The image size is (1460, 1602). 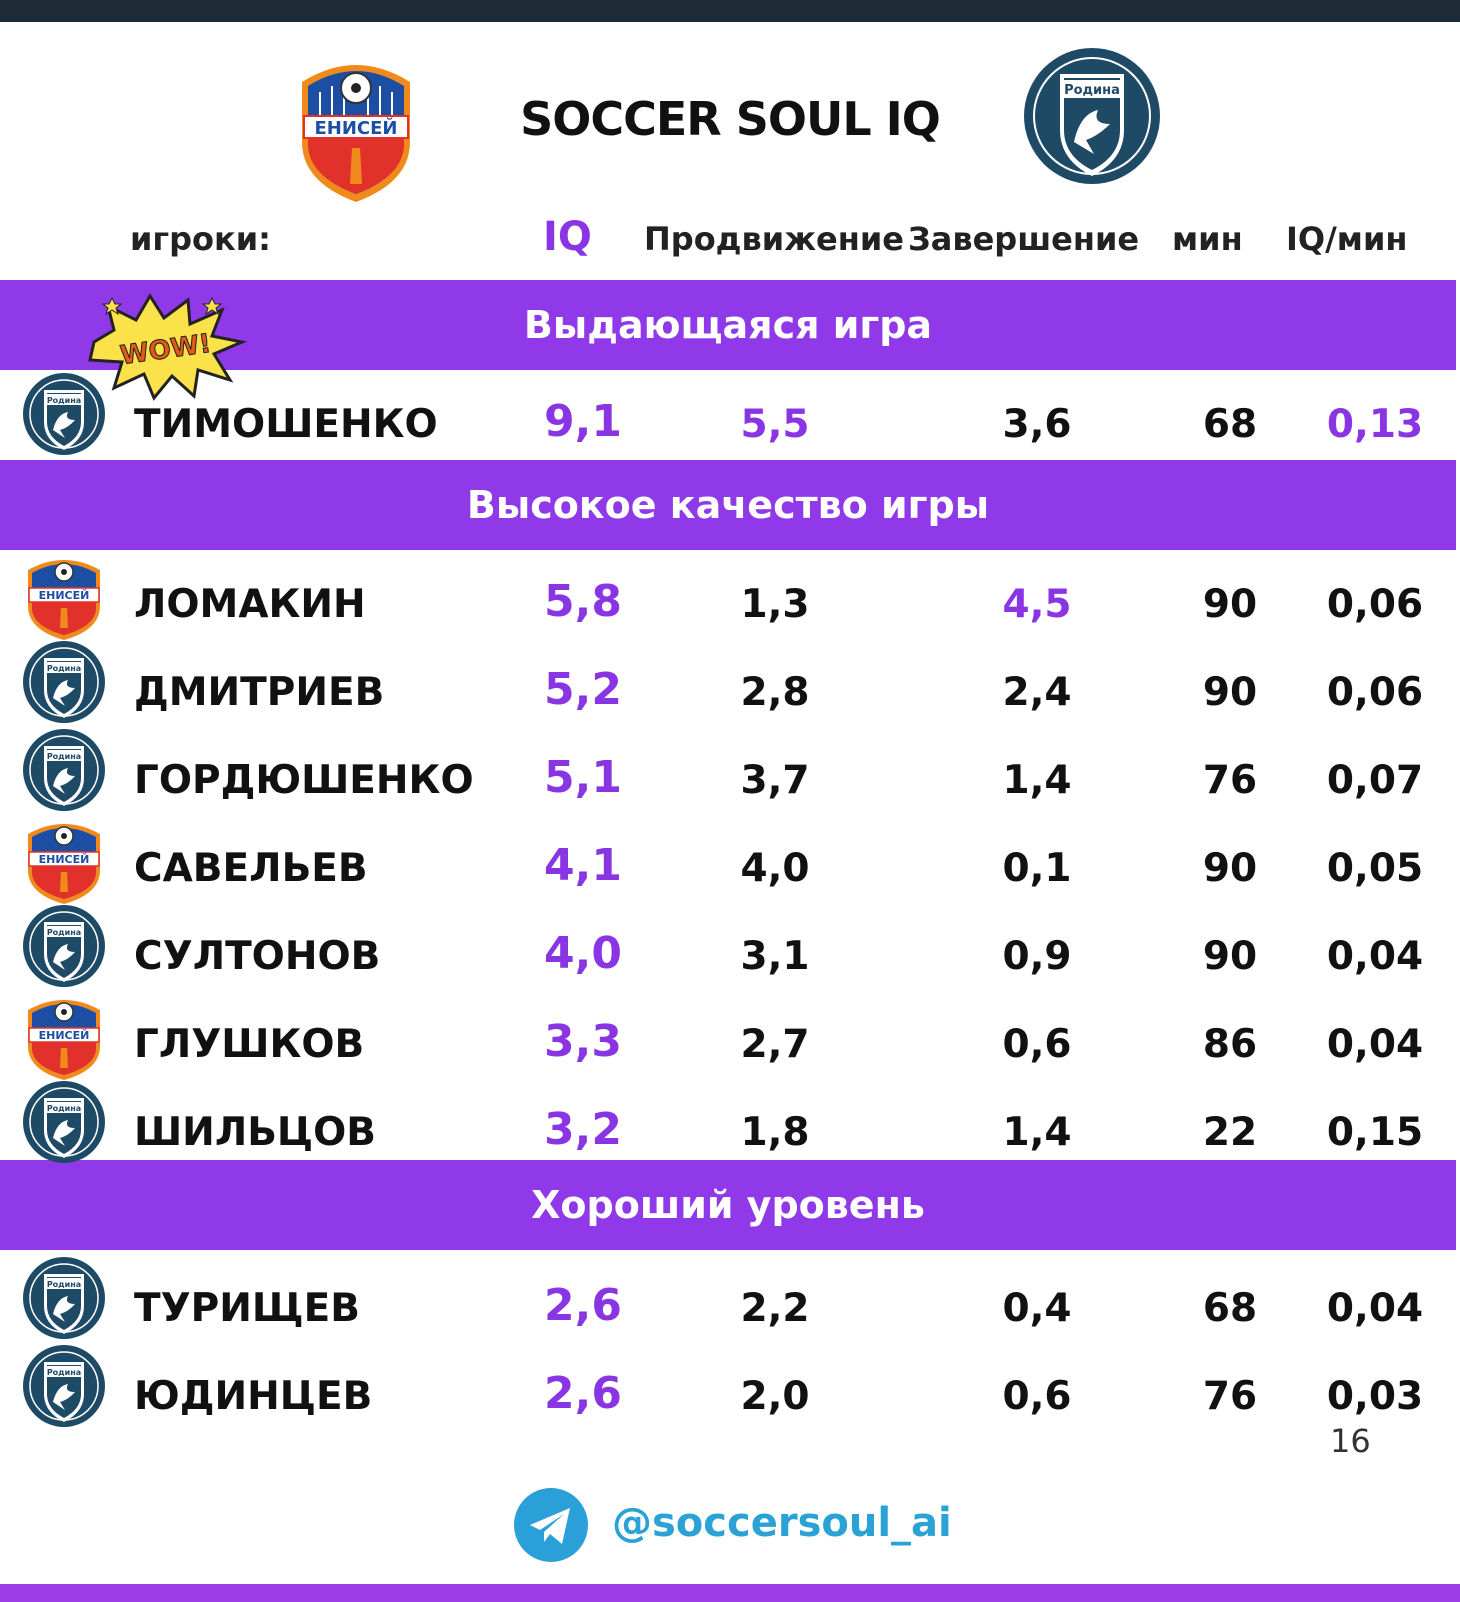 What do you see at coordinates (775, 780) in the screenshot?
I see `advance-value: 3,7` at bounding box center [775, 780].